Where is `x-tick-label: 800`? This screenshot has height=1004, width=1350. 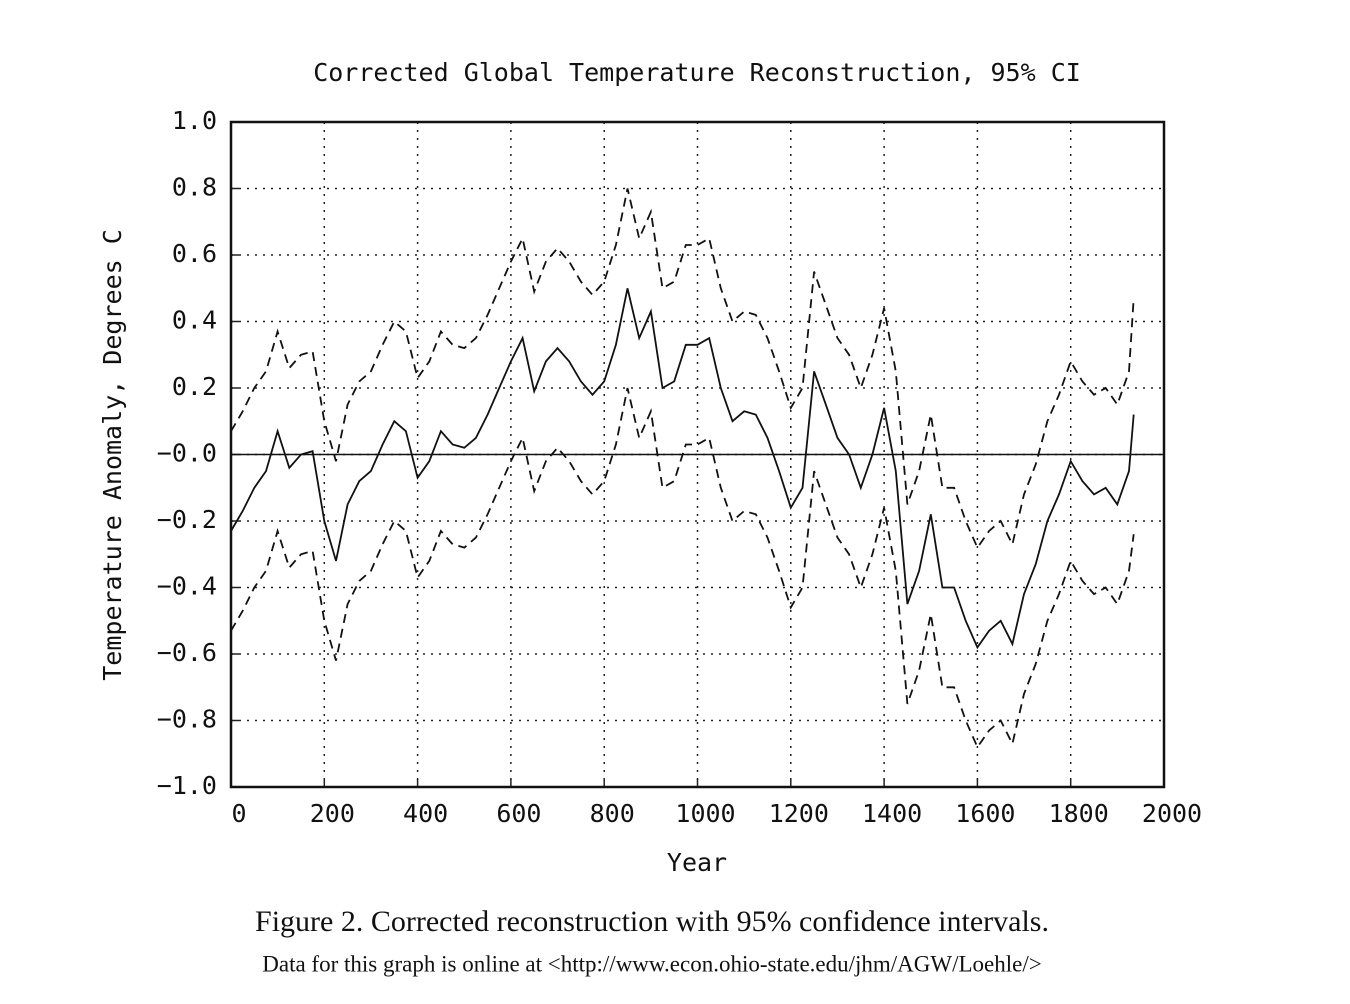
x-tick-label: 800 is located at coordinates (612, 813).